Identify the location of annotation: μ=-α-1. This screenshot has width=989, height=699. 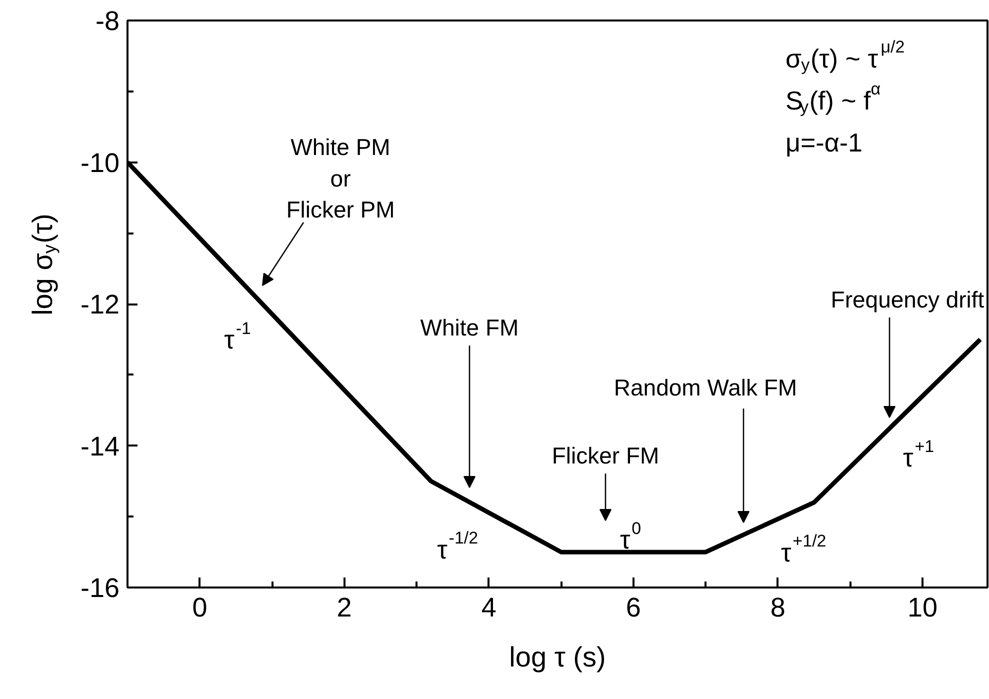
(824, 143).